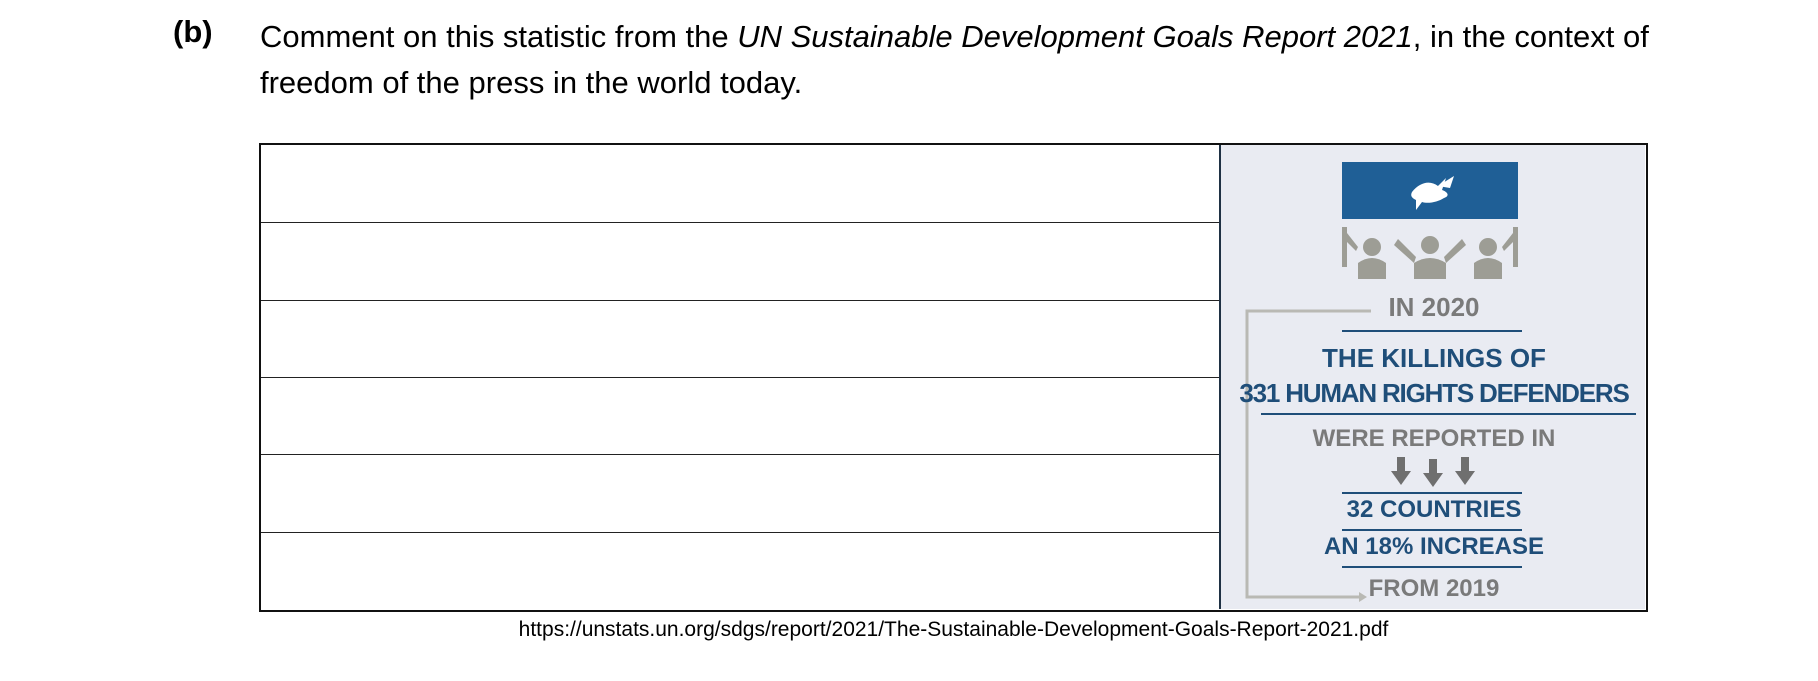  Describe the element at coordinates (1434, 438) in the screenshot. I see `info-reported: WERE REPORTED IN` at that location.